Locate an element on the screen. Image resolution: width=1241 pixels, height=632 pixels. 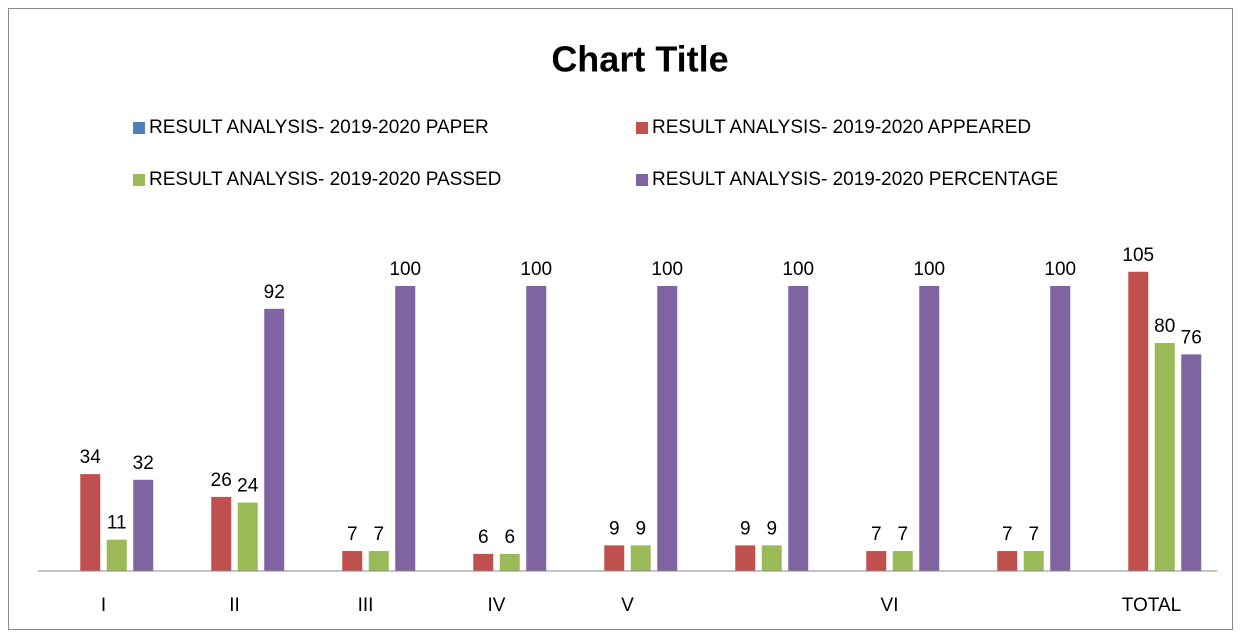
data-label: 34 is located at coordinates (91, 457).